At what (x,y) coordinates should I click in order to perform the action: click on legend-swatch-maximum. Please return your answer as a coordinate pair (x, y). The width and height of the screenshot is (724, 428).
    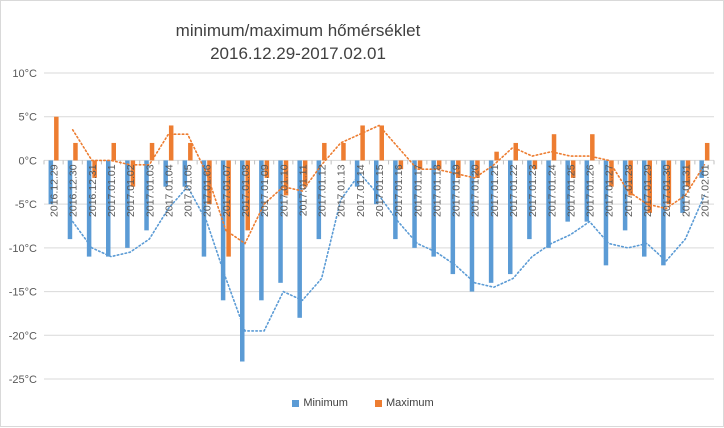
    Looking at the image, I should click on (378, 403).